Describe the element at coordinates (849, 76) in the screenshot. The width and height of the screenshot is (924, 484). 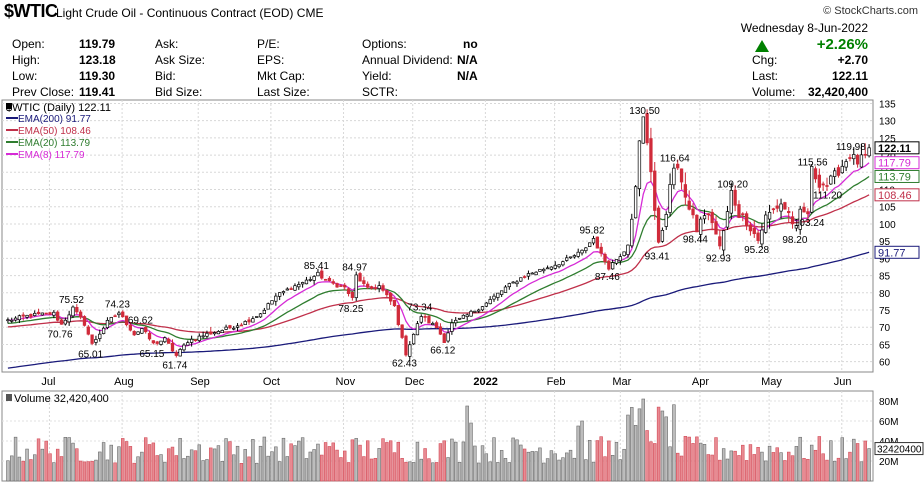
I see `stat-value: 122.11` at that location.